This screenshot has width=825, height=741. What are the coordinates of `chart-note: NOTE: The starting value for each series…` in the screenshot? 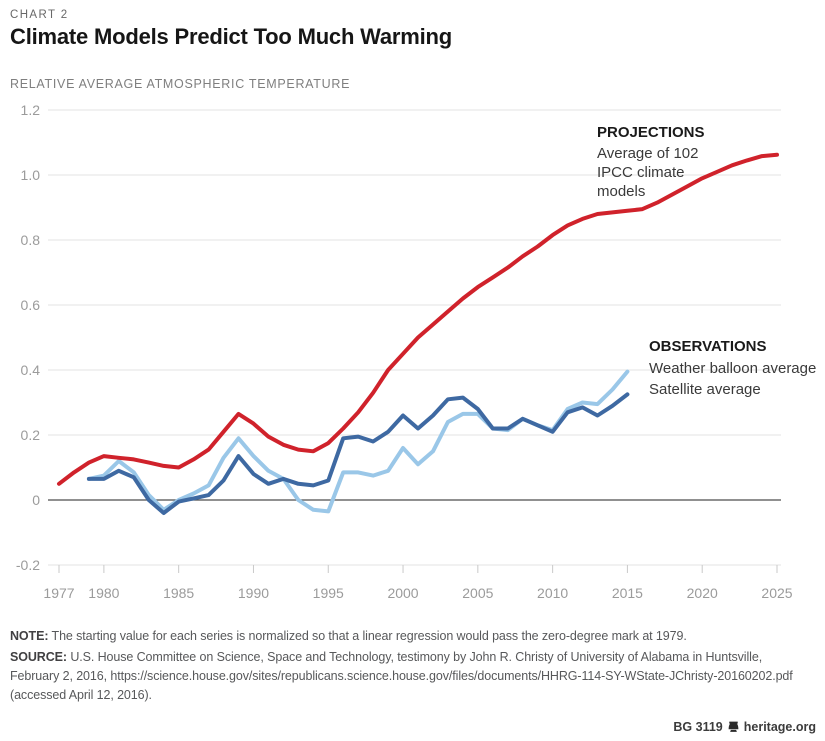 It's located at (348, 636).